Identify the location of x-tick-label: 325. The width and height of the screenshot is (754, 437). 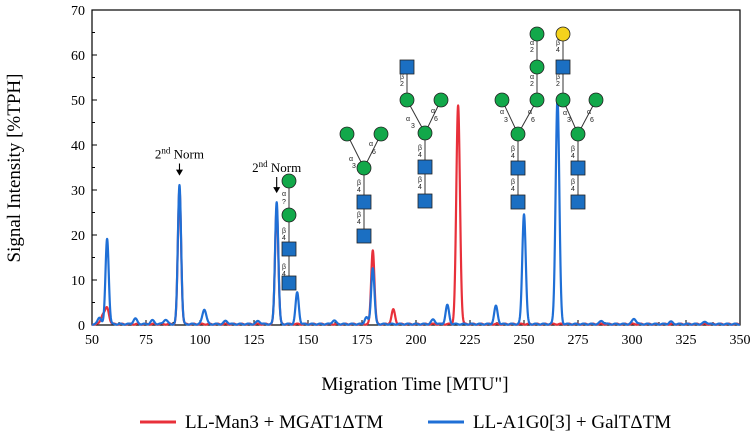
(686, 340).